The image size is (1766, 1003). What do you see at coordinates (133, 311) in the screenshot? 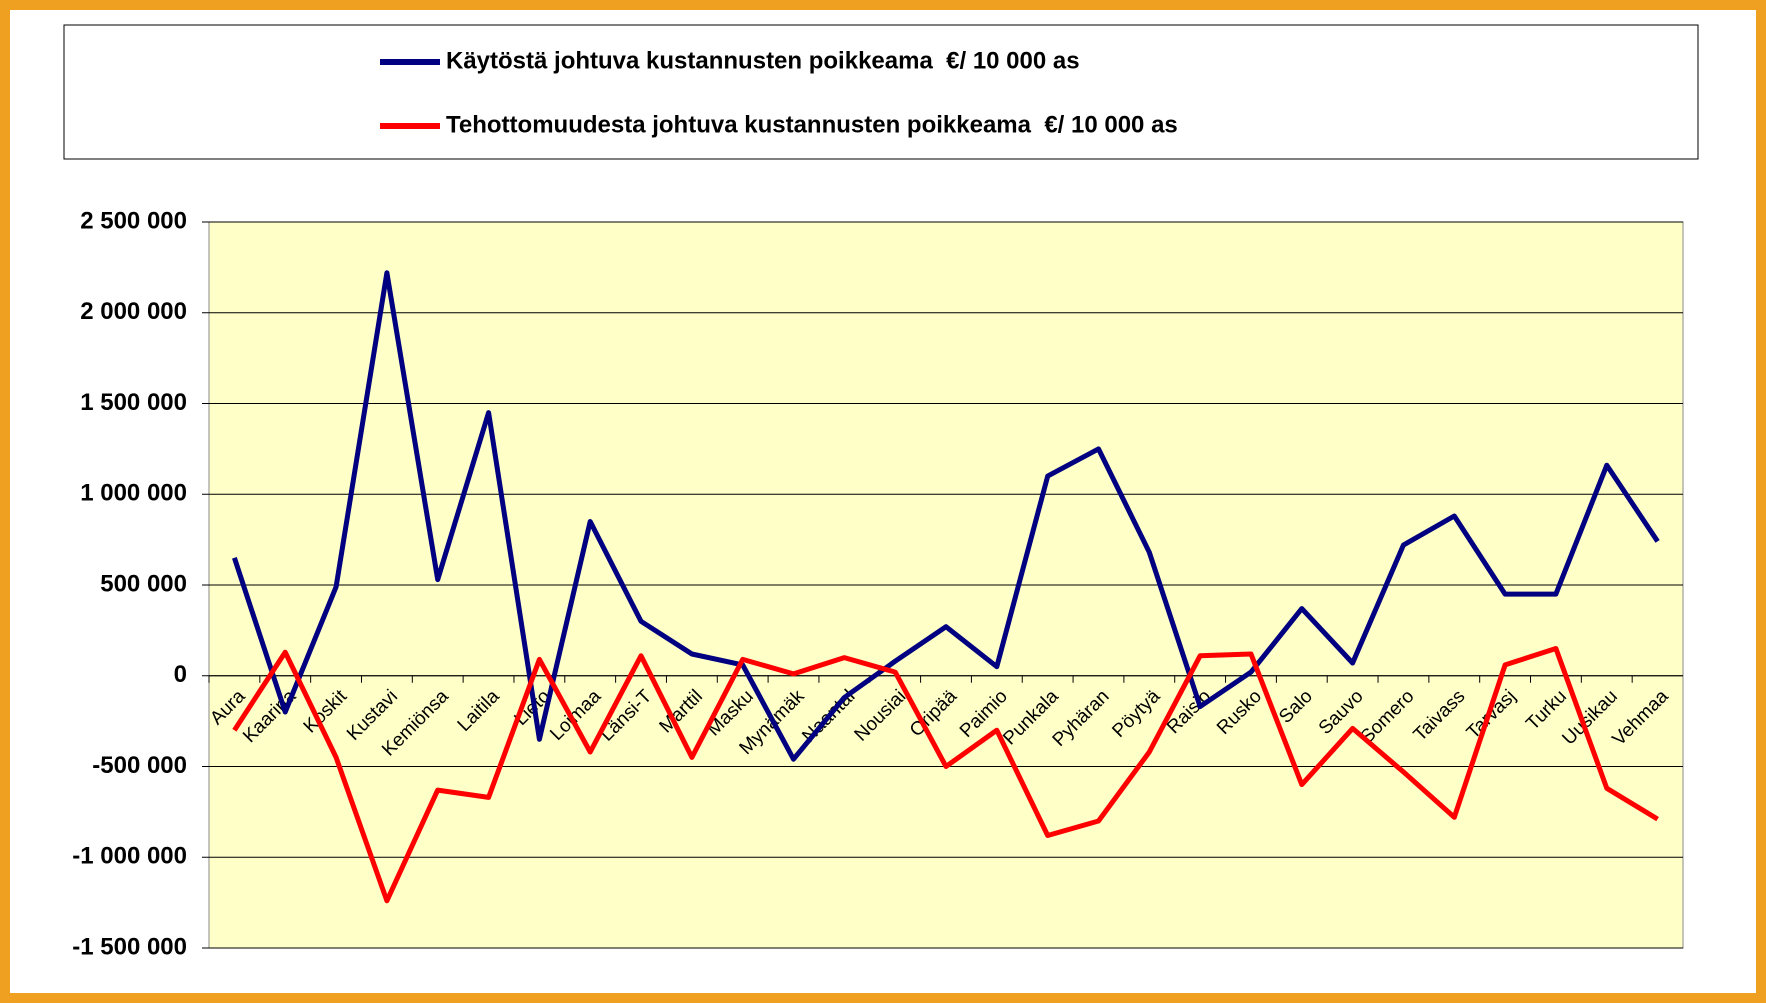
I see `y-tick-label: 2 000 000` at bounding box center [133, 311].